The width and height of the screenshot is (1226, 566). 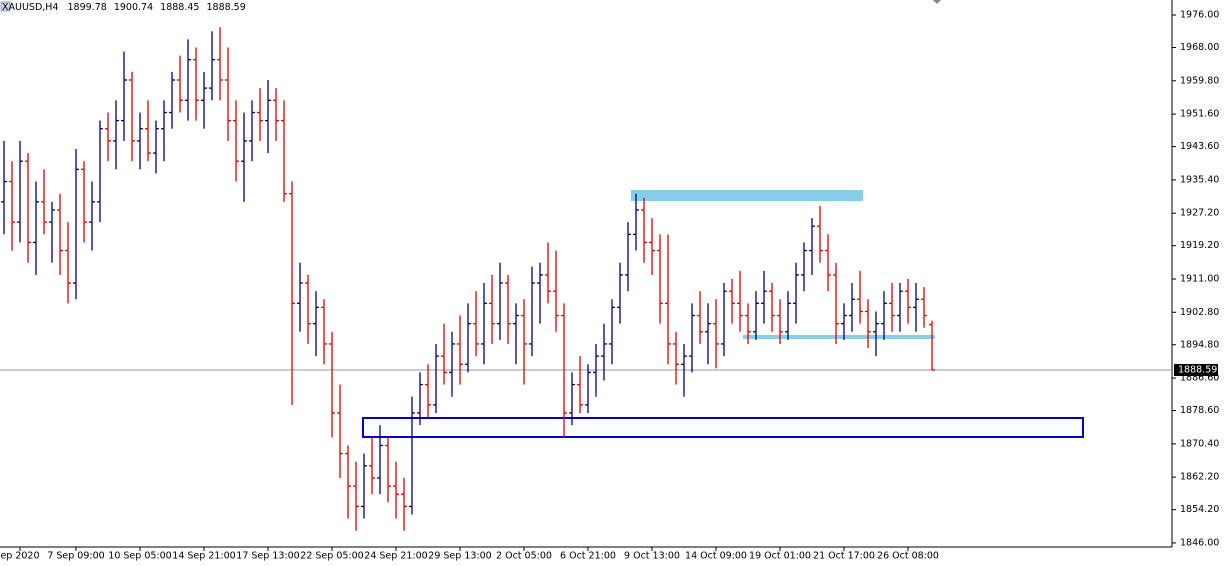 I want to click on y-tick-label: 1846.00, so click(x=1199, y=542).